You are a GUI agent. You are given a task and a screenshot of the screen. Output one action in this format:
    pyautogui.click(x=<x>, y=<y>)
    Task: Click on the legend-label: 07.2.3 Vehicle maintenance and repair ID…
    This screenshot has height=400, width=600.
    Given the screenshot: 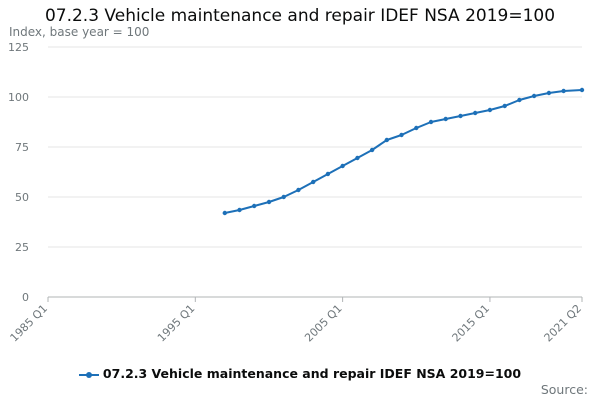 What is the action you would take?
    pyautogui.click(x=312, y=373)
    